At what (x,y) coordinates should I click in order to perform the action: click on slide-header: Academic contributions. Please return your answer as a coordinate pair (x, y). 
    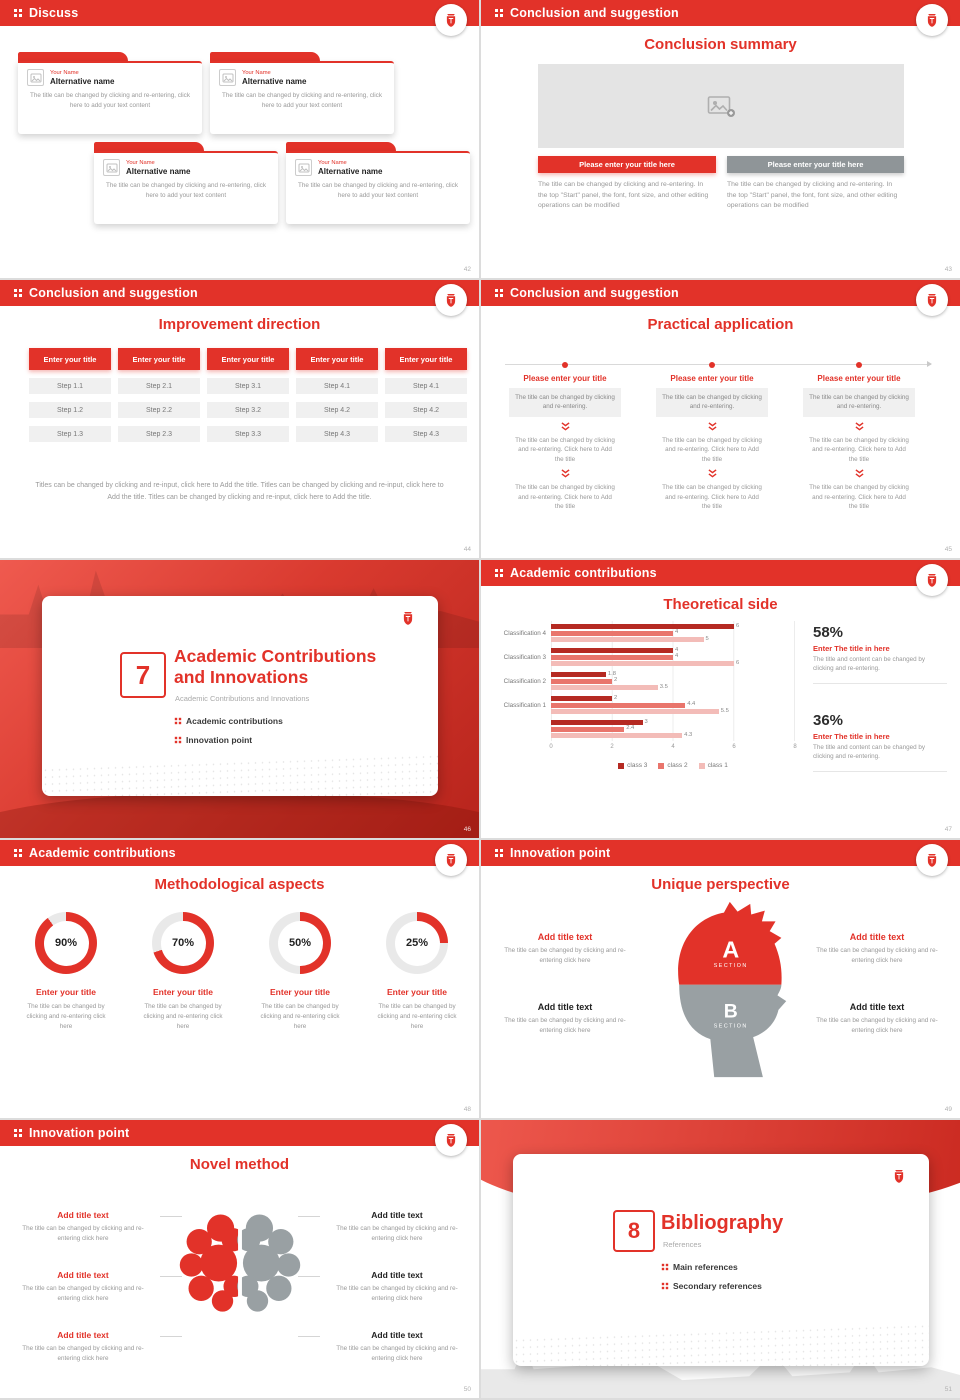
    Looking at the image, I should click on (720, 578).